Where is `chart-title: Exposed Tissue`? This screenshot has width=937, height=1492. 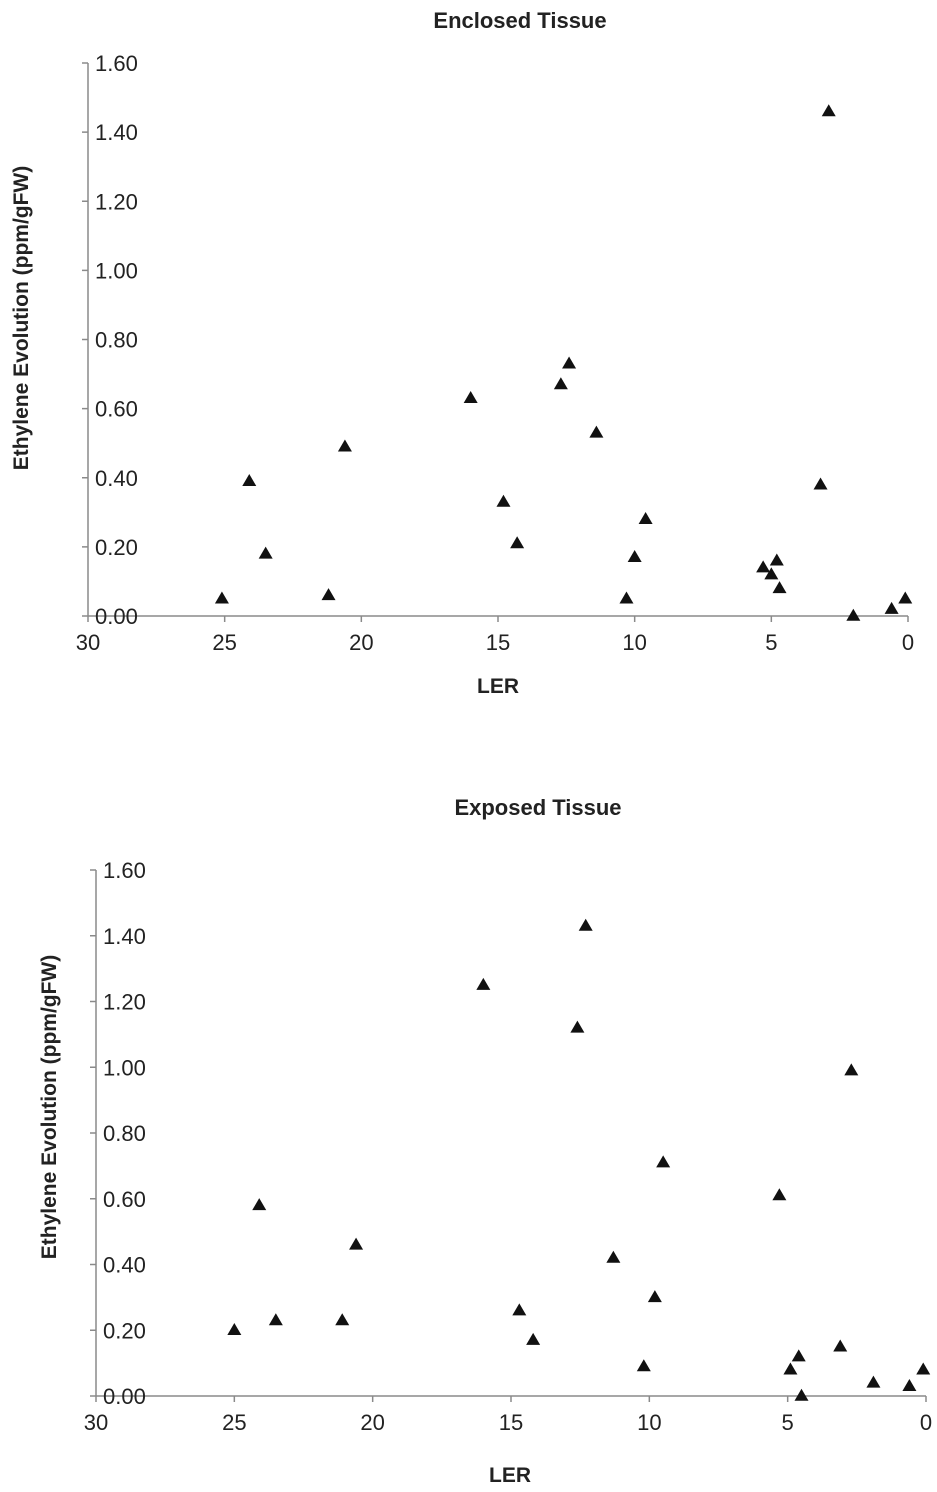 chart-title: Exposed Tissue is located at coordinates (537, 807).